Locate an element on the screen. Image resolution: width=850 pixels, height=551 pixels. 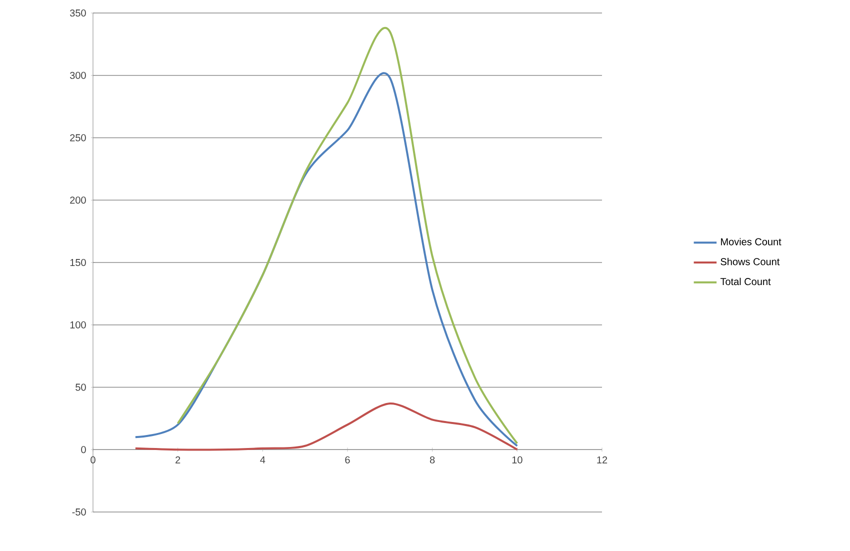
x-tick-label: 2 is located at coordinates (178, 460).